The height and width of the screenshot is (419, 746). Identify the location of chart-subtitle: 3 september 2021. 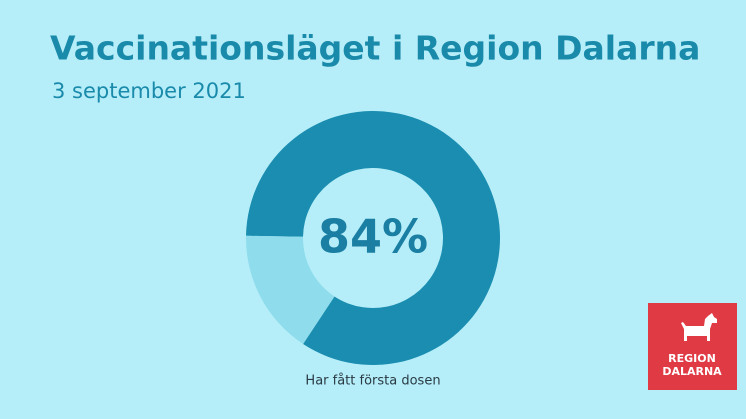
(149, 91).